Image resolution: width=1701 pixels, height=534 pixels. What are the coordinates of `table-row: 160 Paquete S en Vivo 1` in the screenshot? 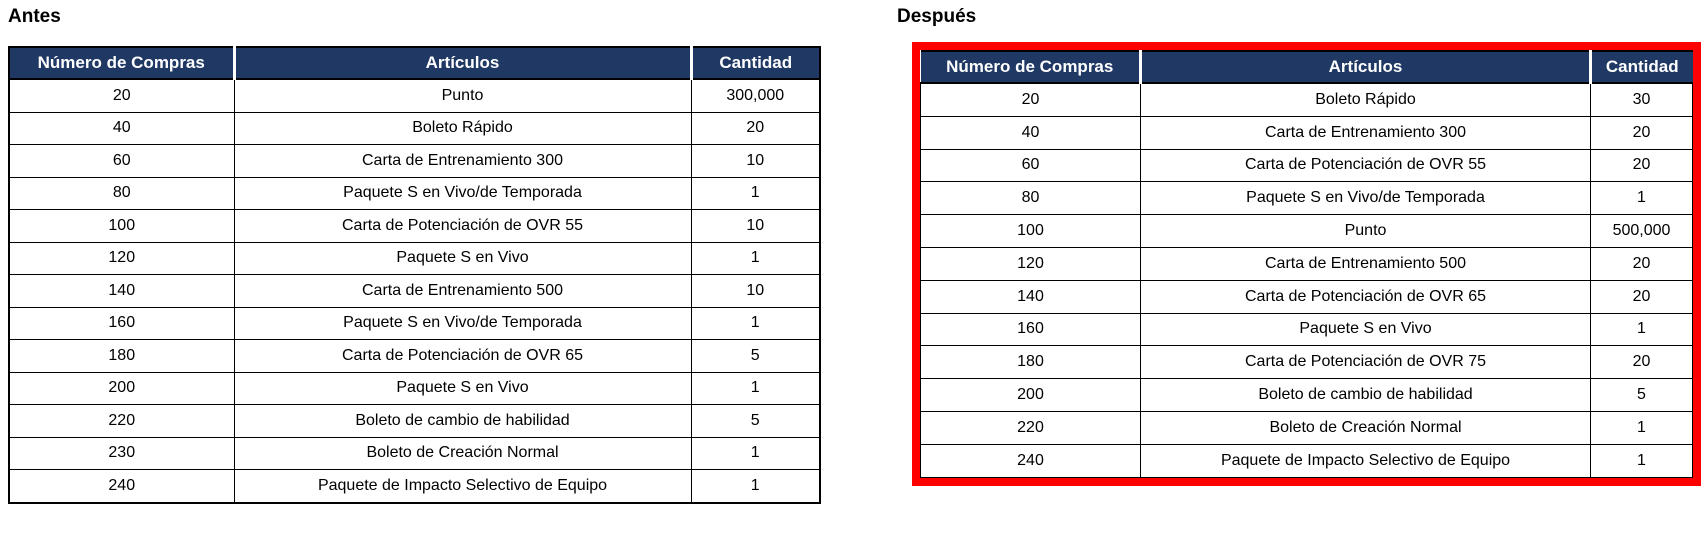 It's located at (1306, 329).